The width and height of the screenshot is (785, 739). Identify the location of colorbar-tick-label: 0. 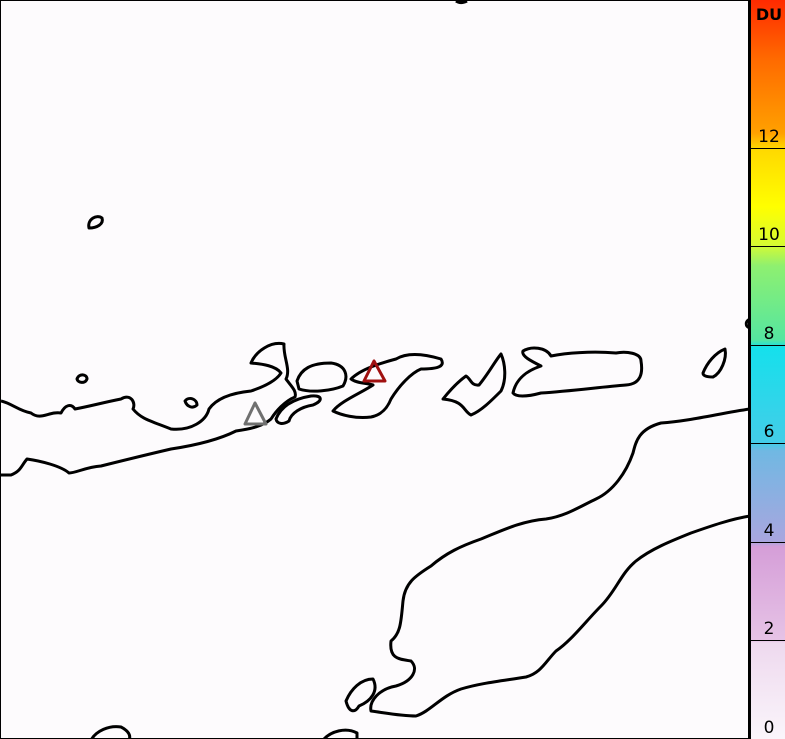
(769, 728).